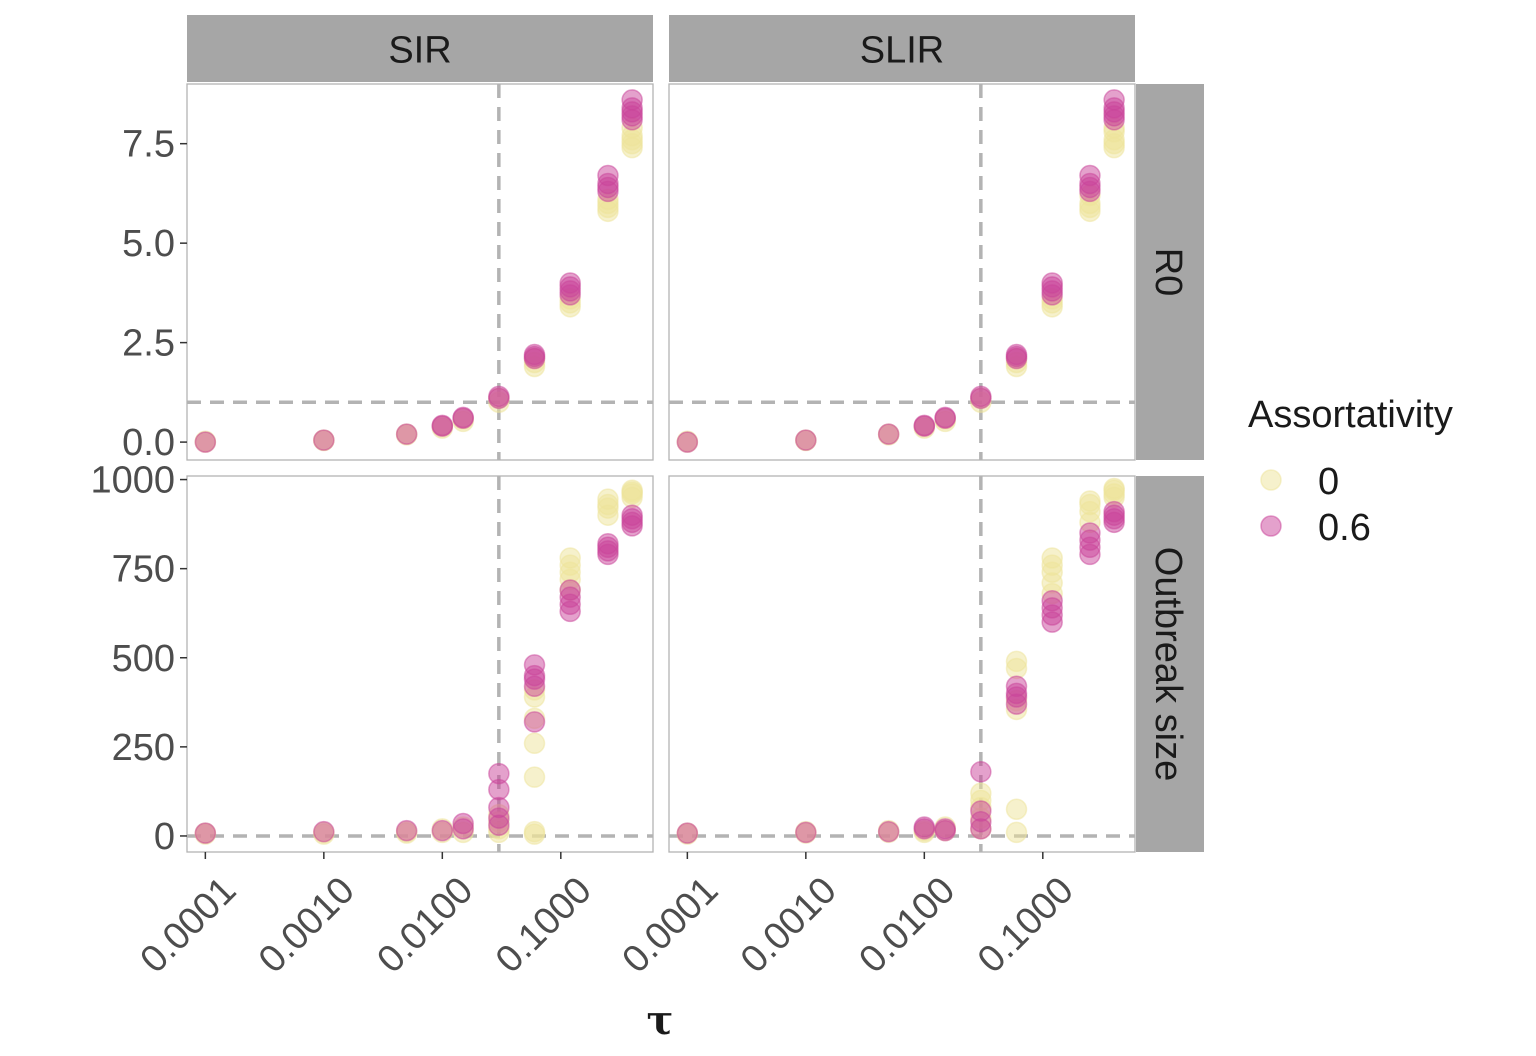 The image size is (1536, 1056). Describe the element at coordinates (1350, 415) in the screenshot. I see `legend-title: Assortativity` at that location.